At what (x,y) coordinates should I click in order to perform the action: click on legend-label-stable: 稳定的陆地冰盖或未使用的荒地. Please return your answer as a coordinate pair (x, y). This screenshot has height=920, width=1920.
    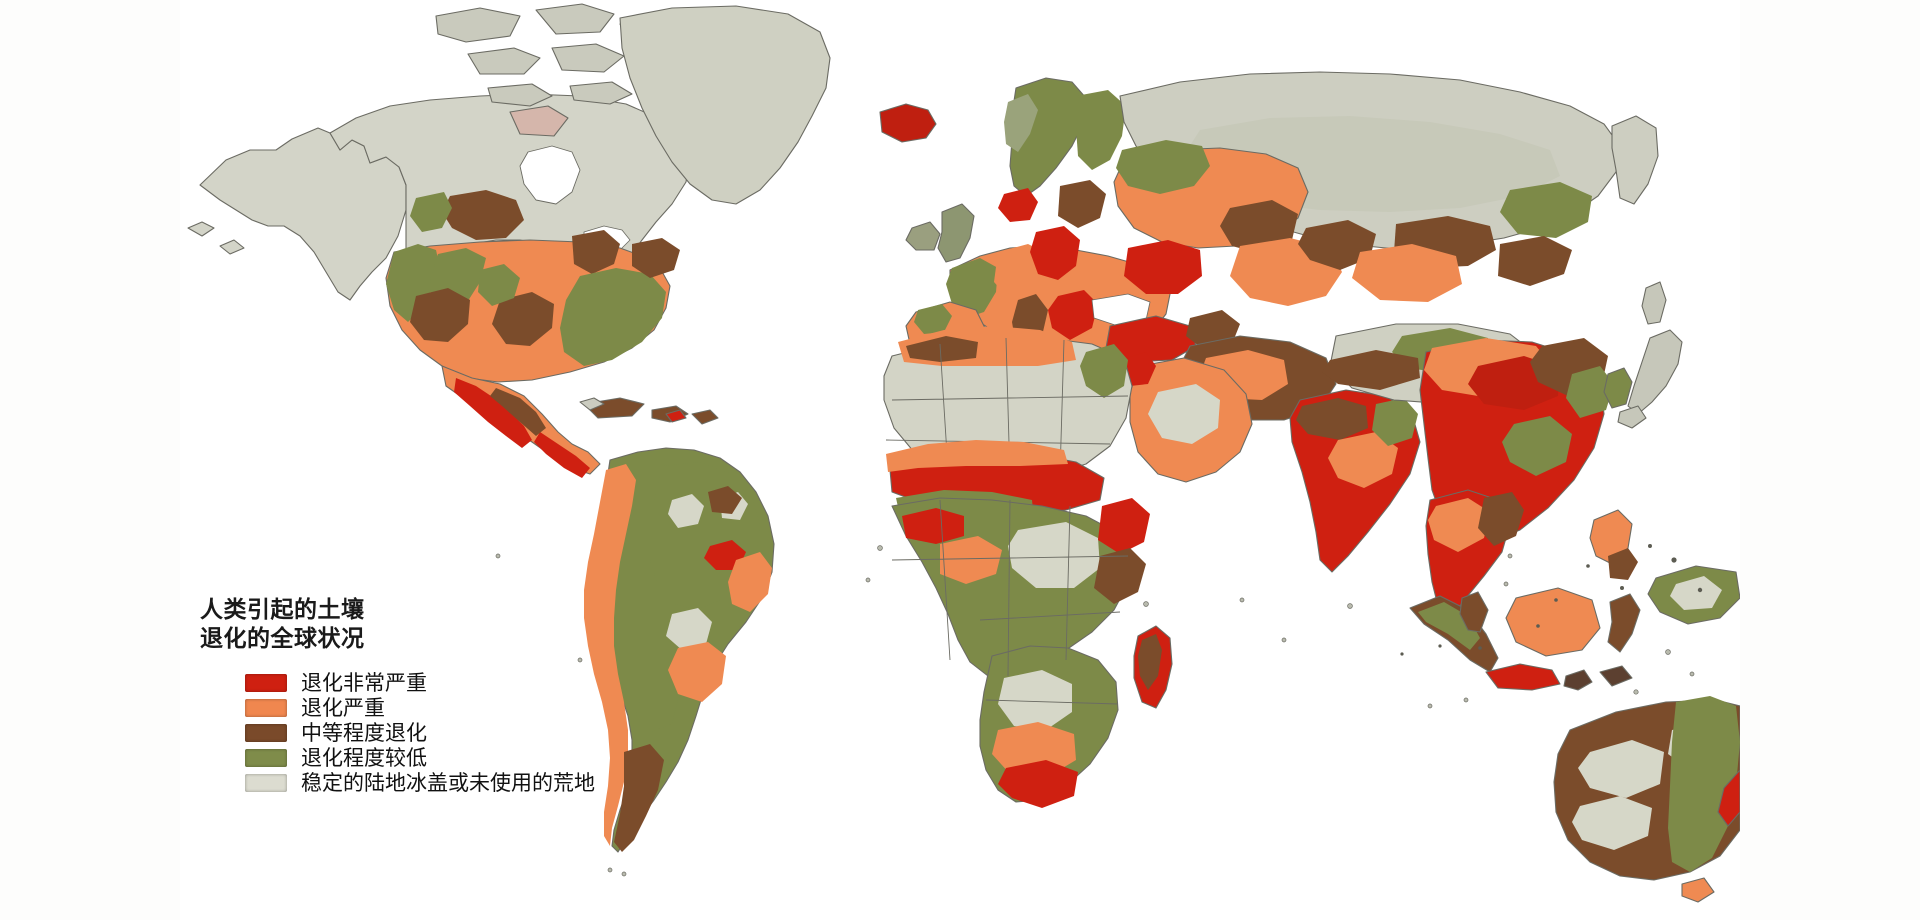
    Looking at the image, I should click on (448, 782).